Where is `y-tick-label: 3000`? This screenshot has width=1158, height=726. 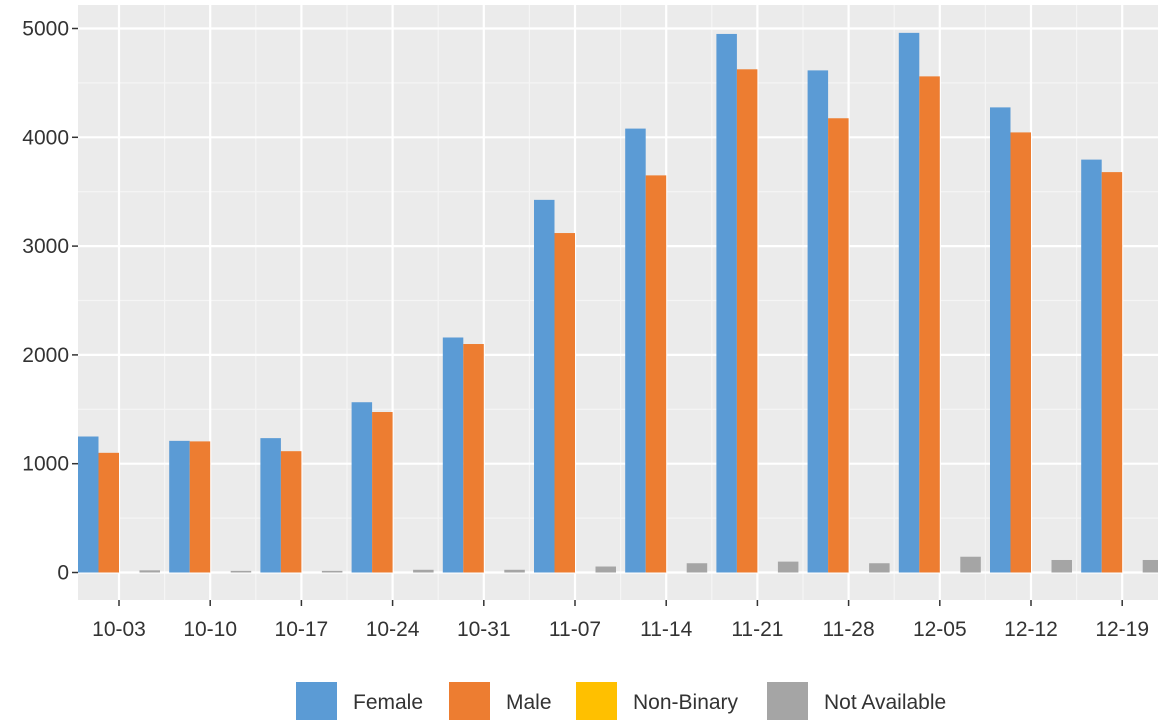
y-tick-label: 3000 is located at coordinates (45, 246).